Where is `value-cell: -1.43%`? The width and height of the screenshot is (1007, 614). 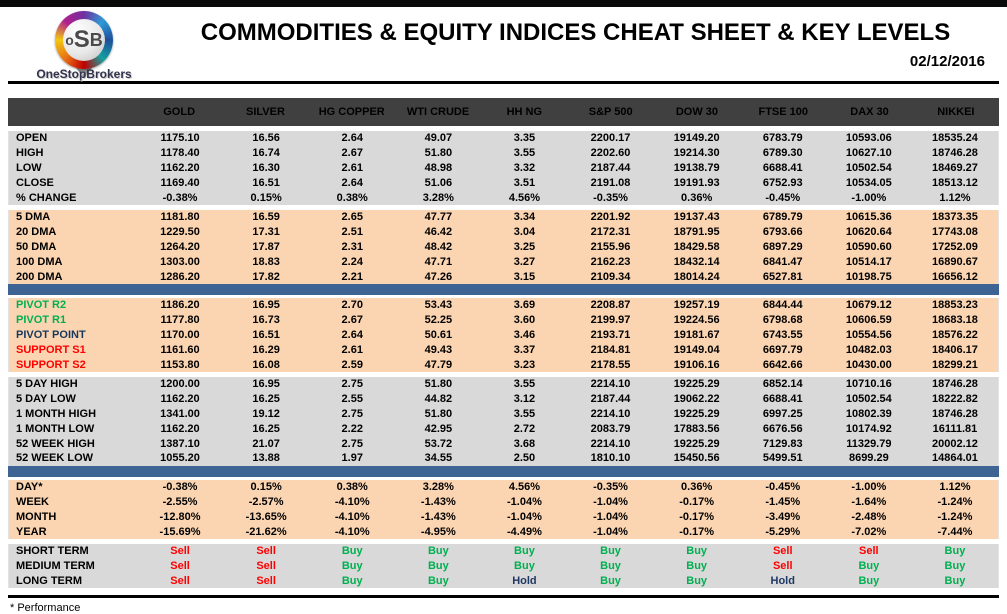 value-cell: -1.43% is located at coordinates (438, 501).